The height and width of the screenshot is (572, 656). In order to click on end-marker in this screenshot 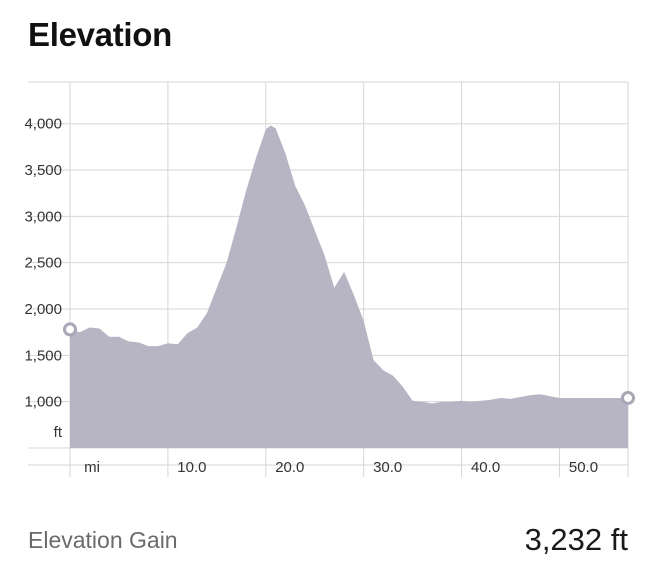, I will do `click(628, 397)`.